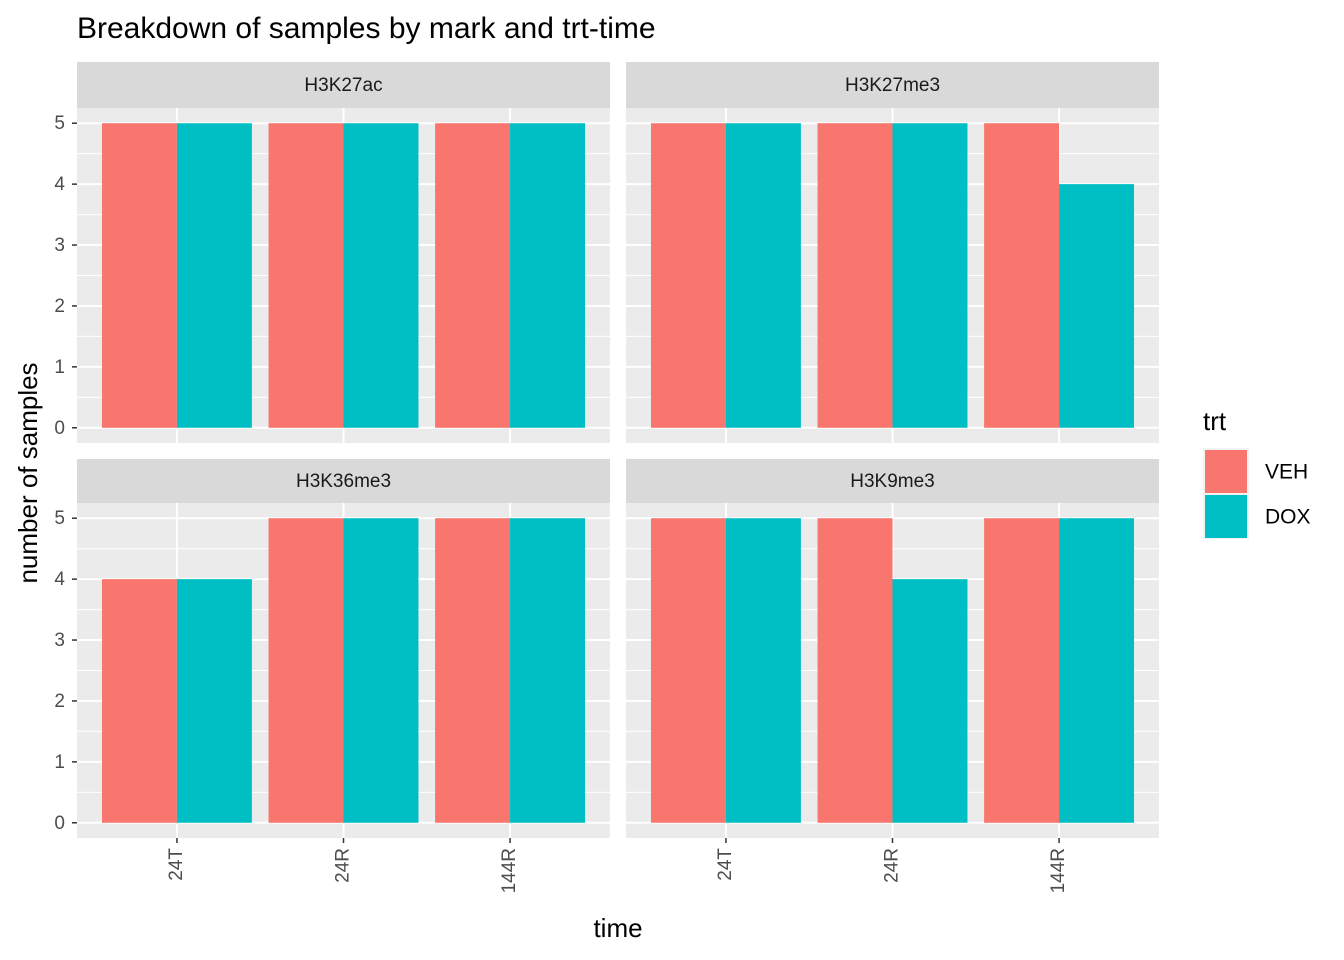 The height and width of the screenshot is (960, 1344). Describe the element at coordinates (28, 472) in the screenshot. I see `y-axis-label: number of samples` at that location.